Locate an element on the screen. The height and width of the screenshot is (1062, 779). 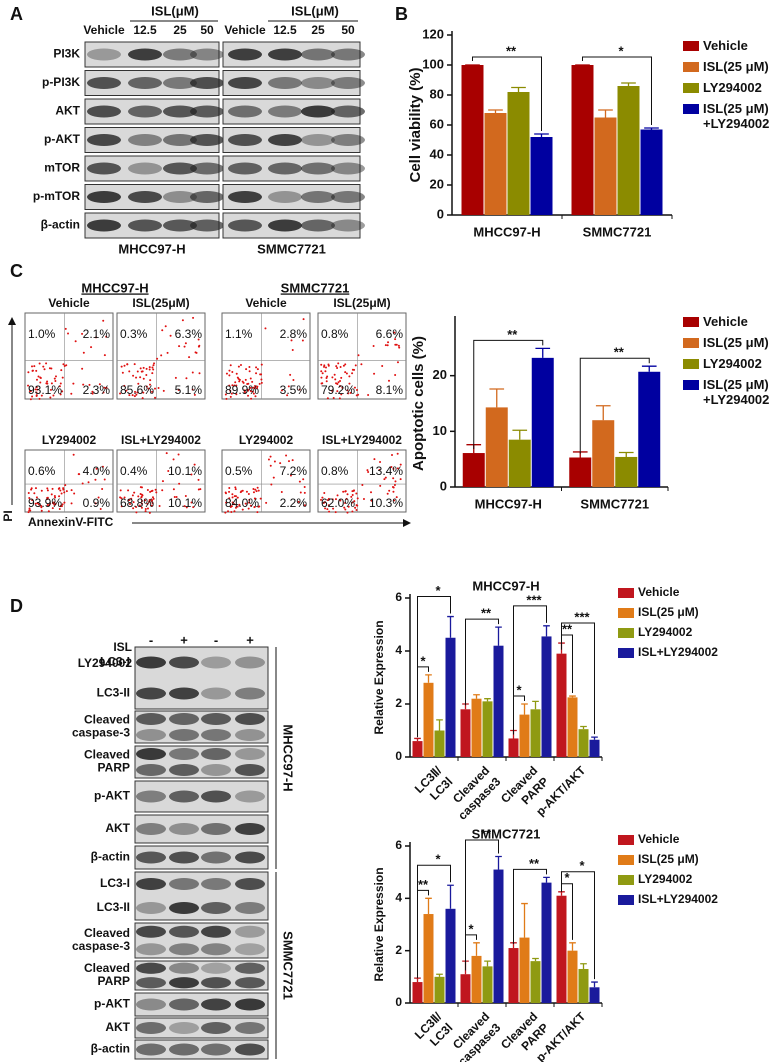
treatment-sign: - is located at coordinates (216, 639).